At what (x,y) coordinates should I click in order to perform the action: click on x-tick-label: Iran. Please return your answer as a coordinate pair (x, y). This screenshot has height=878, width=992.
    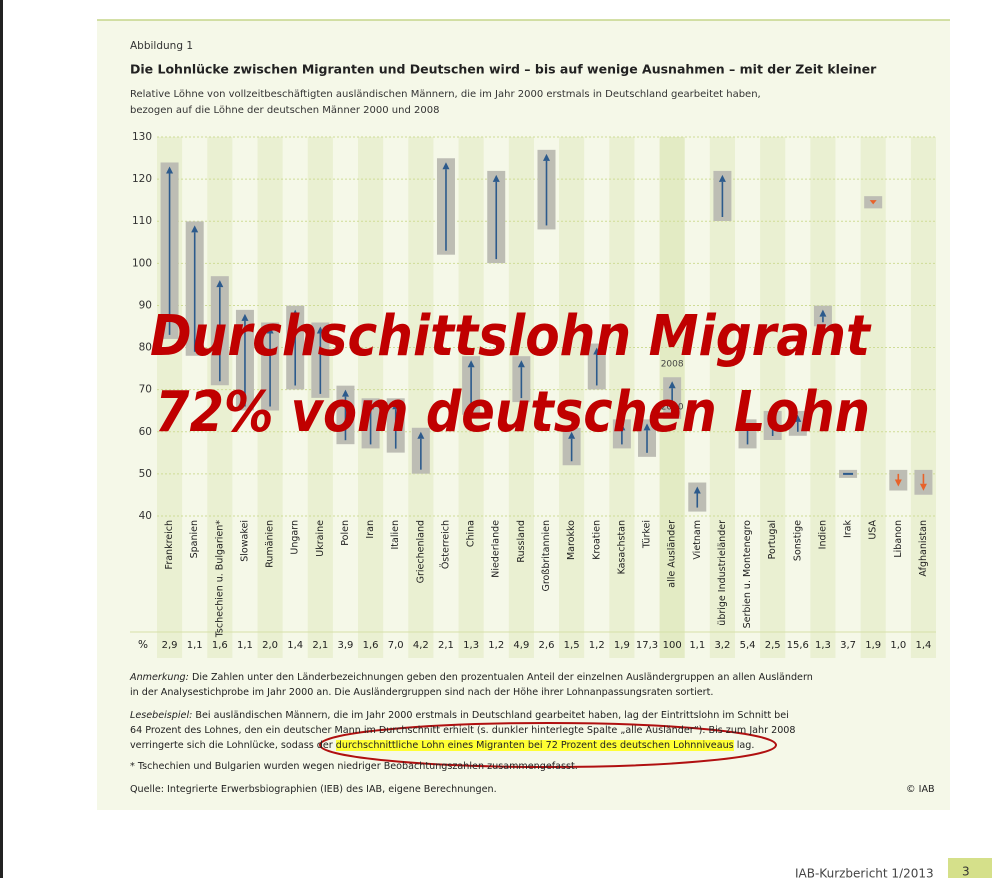
    Looking at the image, I should click on (370, 529).